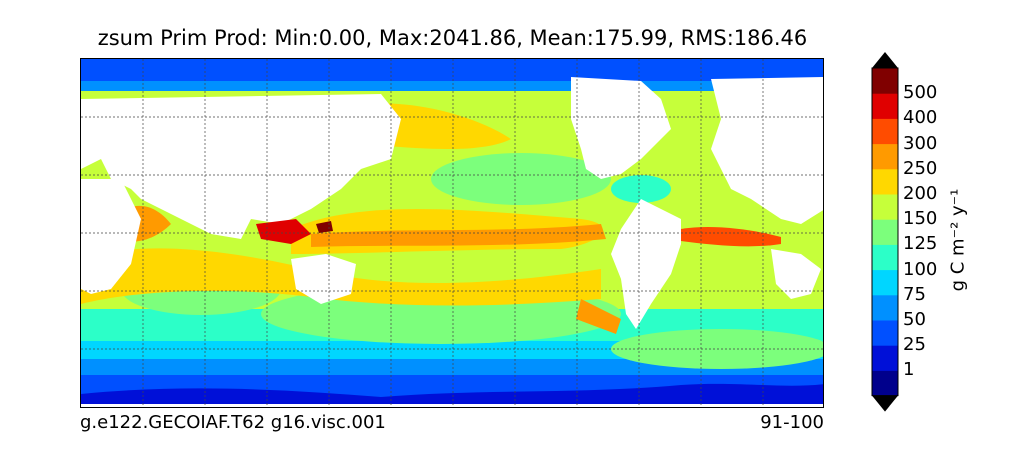 The image size is (1013, 464). What do you see at coordinates (111, 236) in the screenshot?
I see `land-africa-east` at bounding box center [111, 236].